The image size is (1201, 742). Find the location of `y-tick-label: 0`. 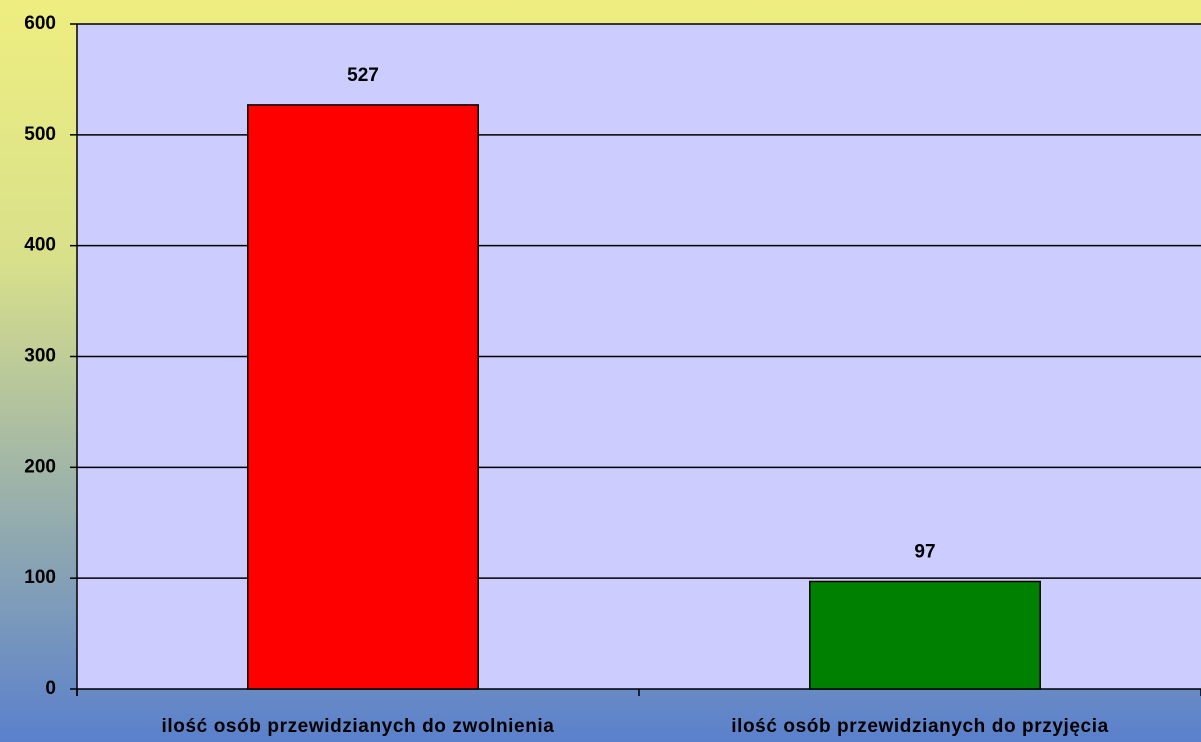

y-tick-label: 0 is located at coordinates (50, 688).